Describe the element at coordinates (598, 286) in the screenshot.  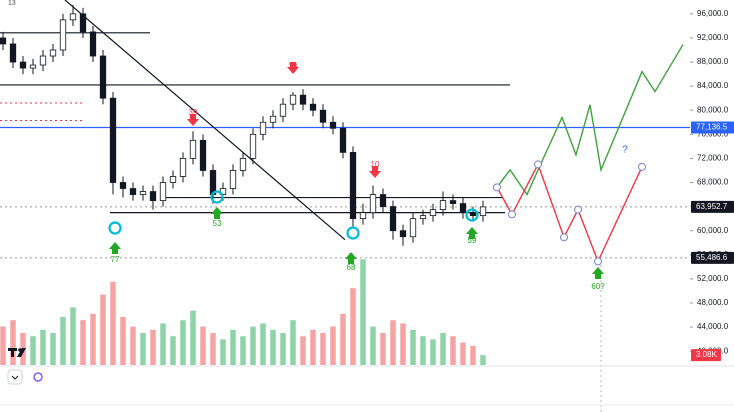
I see `annotation-label: 60?` at that location.